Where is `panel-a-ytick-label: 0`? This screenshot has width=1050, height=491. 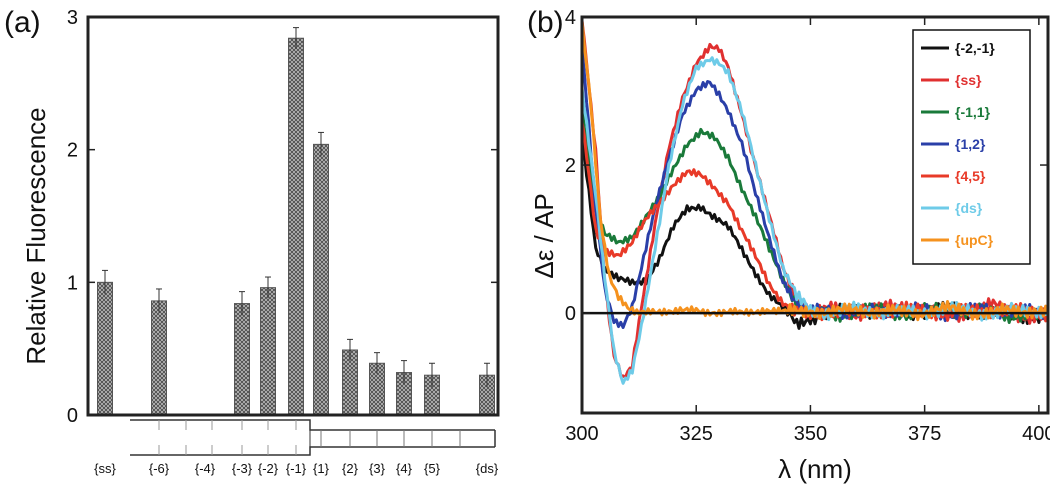
panel-a-ytick-label: 0 is located at coordinates (72, 416).